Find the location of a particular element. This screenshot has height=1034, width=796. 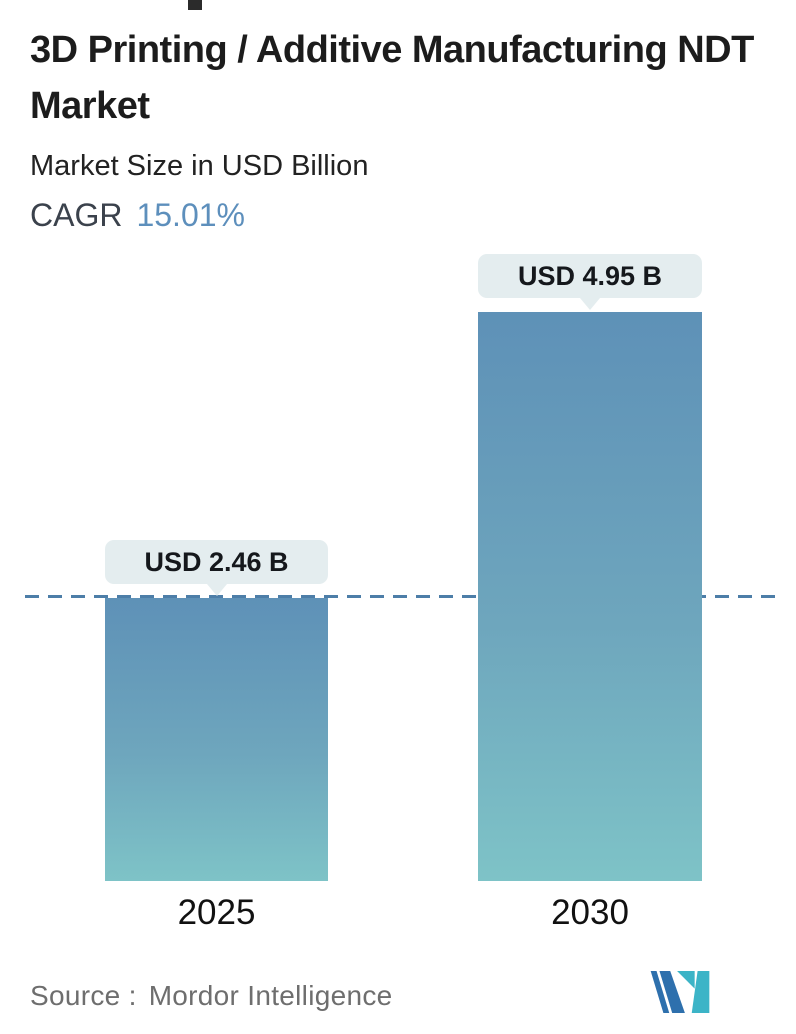

x-axis-label-2030: 2030 is located at coordinates (590, 912).